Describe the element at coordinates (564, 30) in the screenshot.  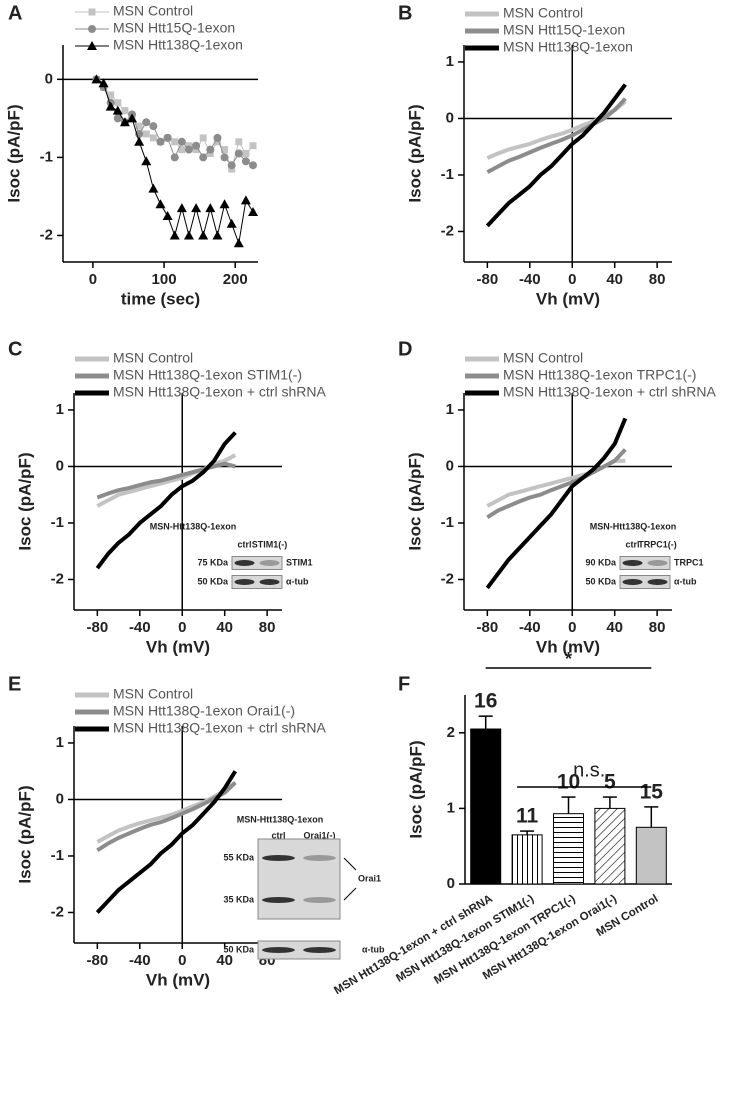
I see `legend-label: MSN Htt15Q-1exon` at that location.